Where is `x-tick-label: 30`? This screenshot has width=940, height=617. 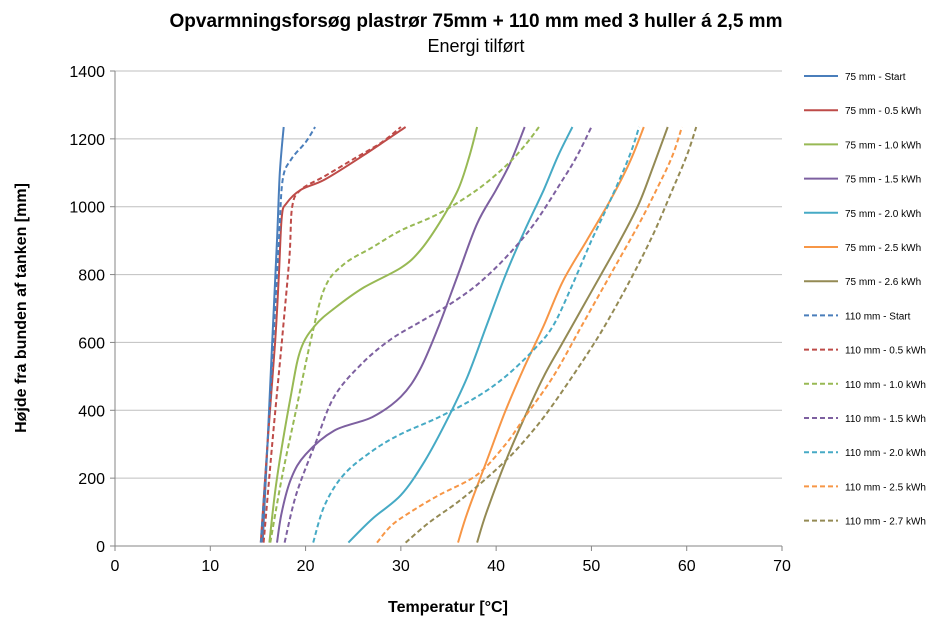
x-tick-label: 30 is located at coordinates (401, 566).